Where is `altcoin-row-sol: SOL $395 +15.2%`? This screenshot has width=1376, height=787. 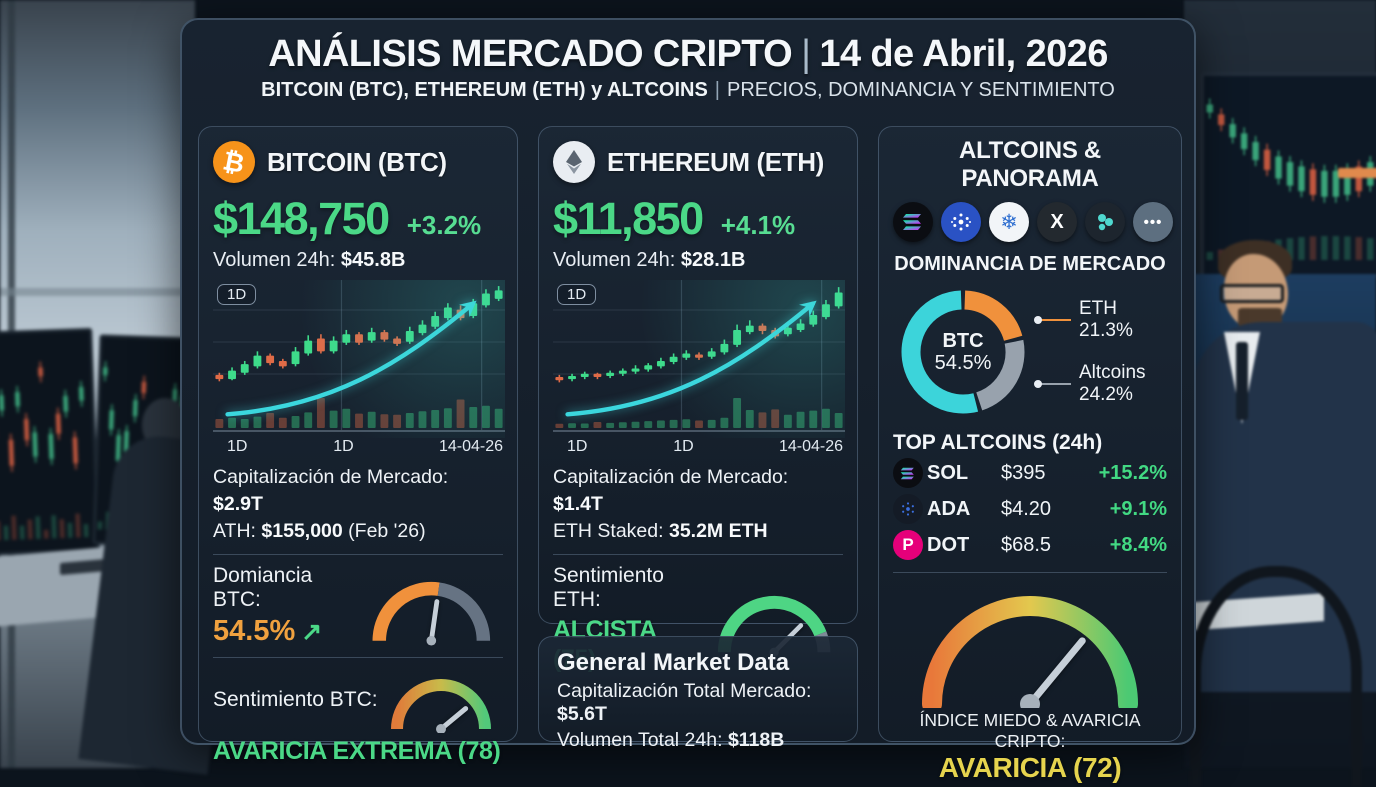
altcoin-row-sol: SOL $395 +15.2% is located at coordinates (1030, 473).